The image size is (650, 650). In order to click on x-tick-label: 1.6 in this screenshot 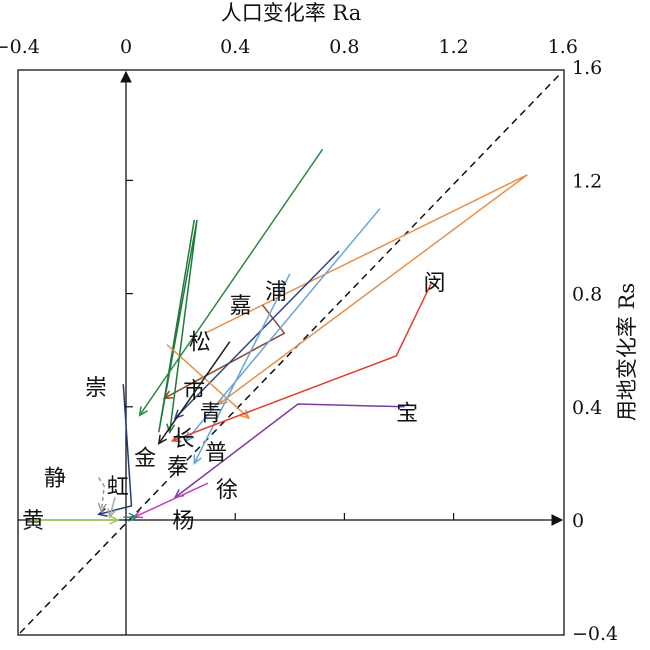, I will do `click(563, 47)`.